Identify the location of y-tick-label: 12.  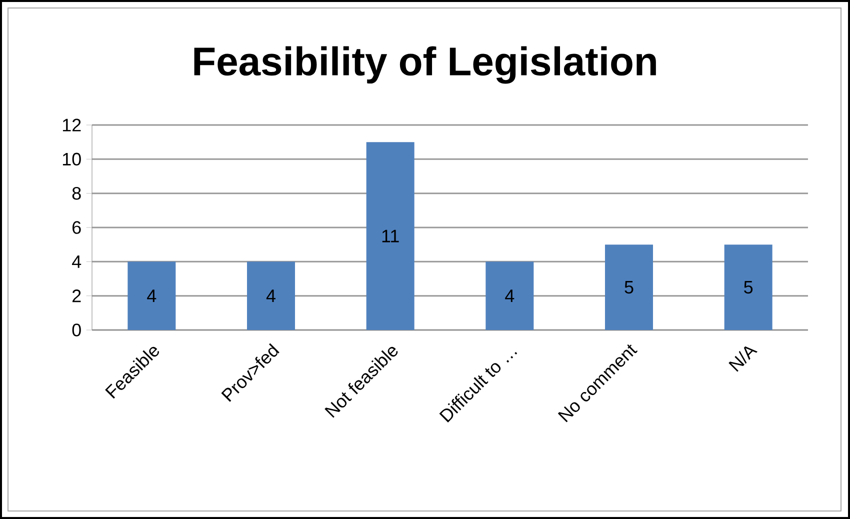
(71, 125).